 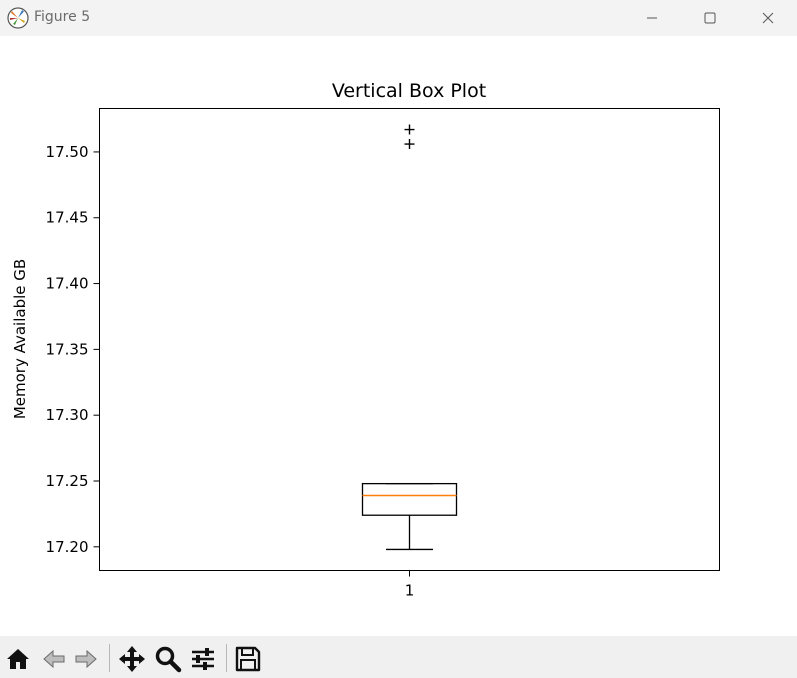 What do you see at coordinates (67, 547) in the screenshot?
I see `y-tick-label: 17.20` at bounding box center [67, 547].